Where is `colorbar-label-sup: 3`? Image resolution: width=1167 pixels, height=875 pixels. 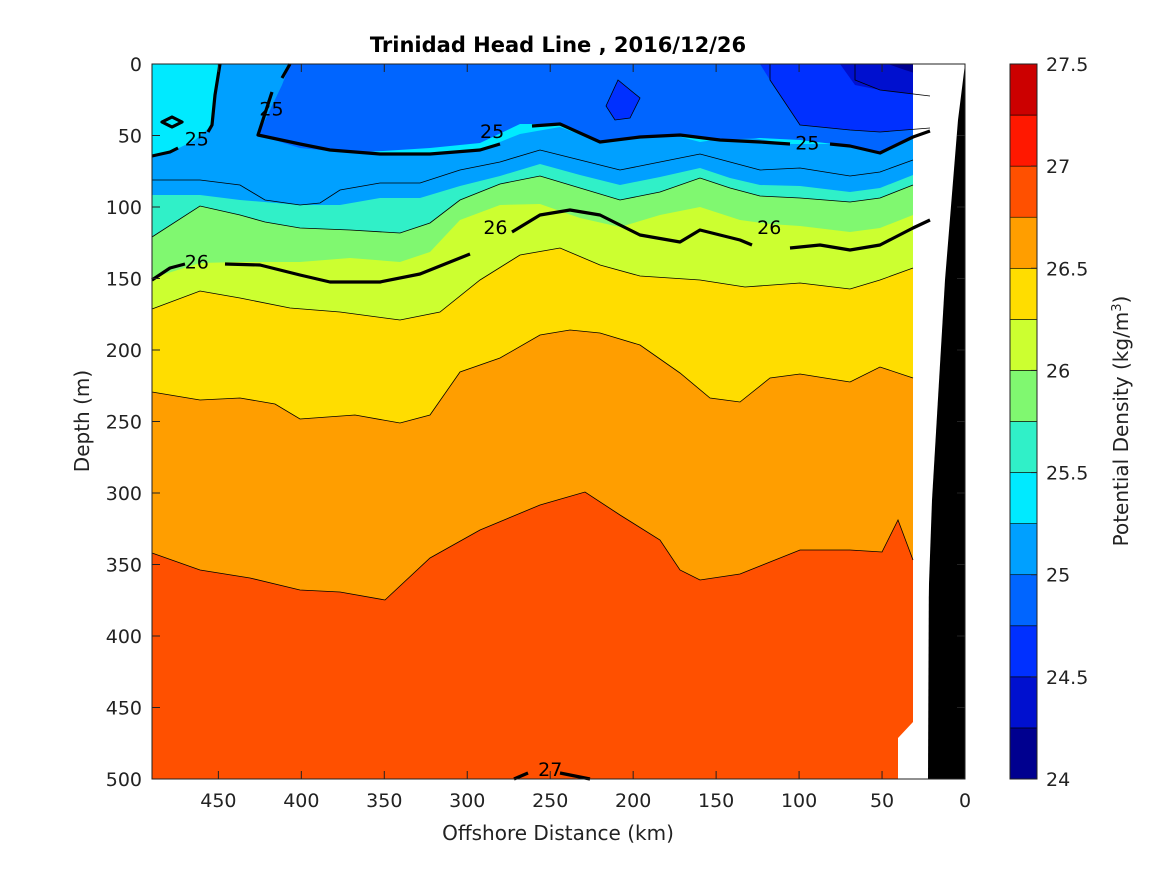 colorbar-label-sup: 3 is located at coordinates (1117, 307).